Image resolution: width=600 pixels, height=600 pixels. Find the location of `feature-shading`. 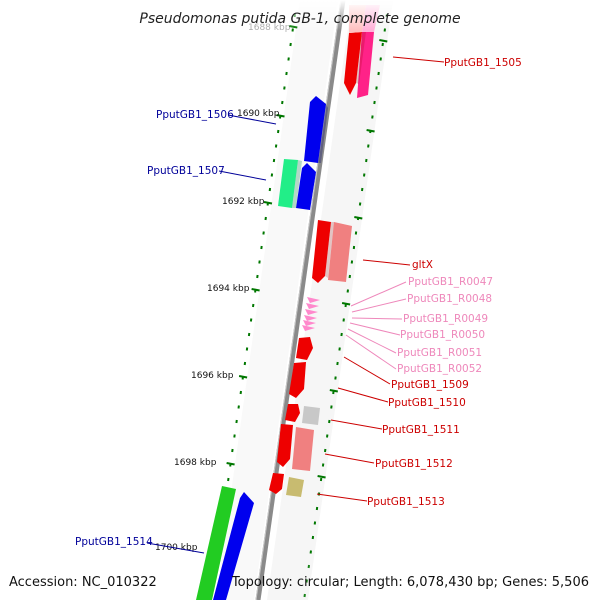

feature-shading is located at coordinates (329, 155).